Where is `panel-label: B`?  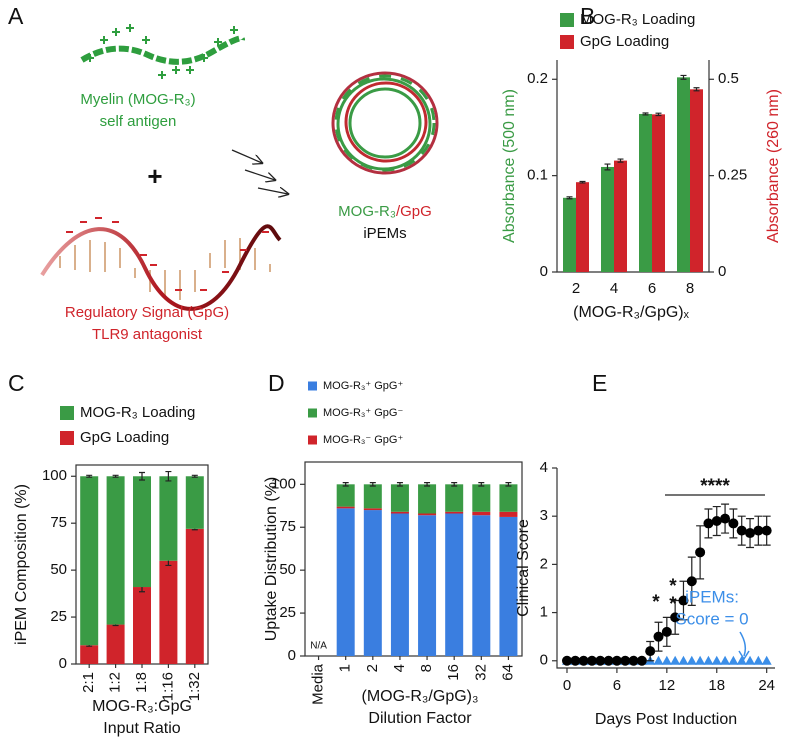 panel-label: B is located at coordinates (587, 16).